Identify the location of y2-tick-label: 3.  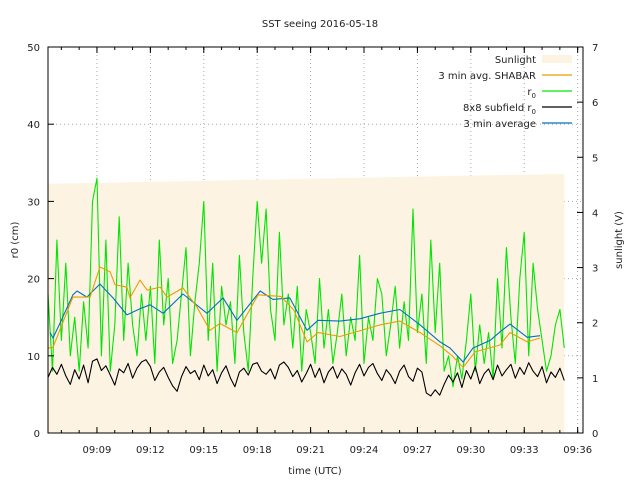
(595, 269).